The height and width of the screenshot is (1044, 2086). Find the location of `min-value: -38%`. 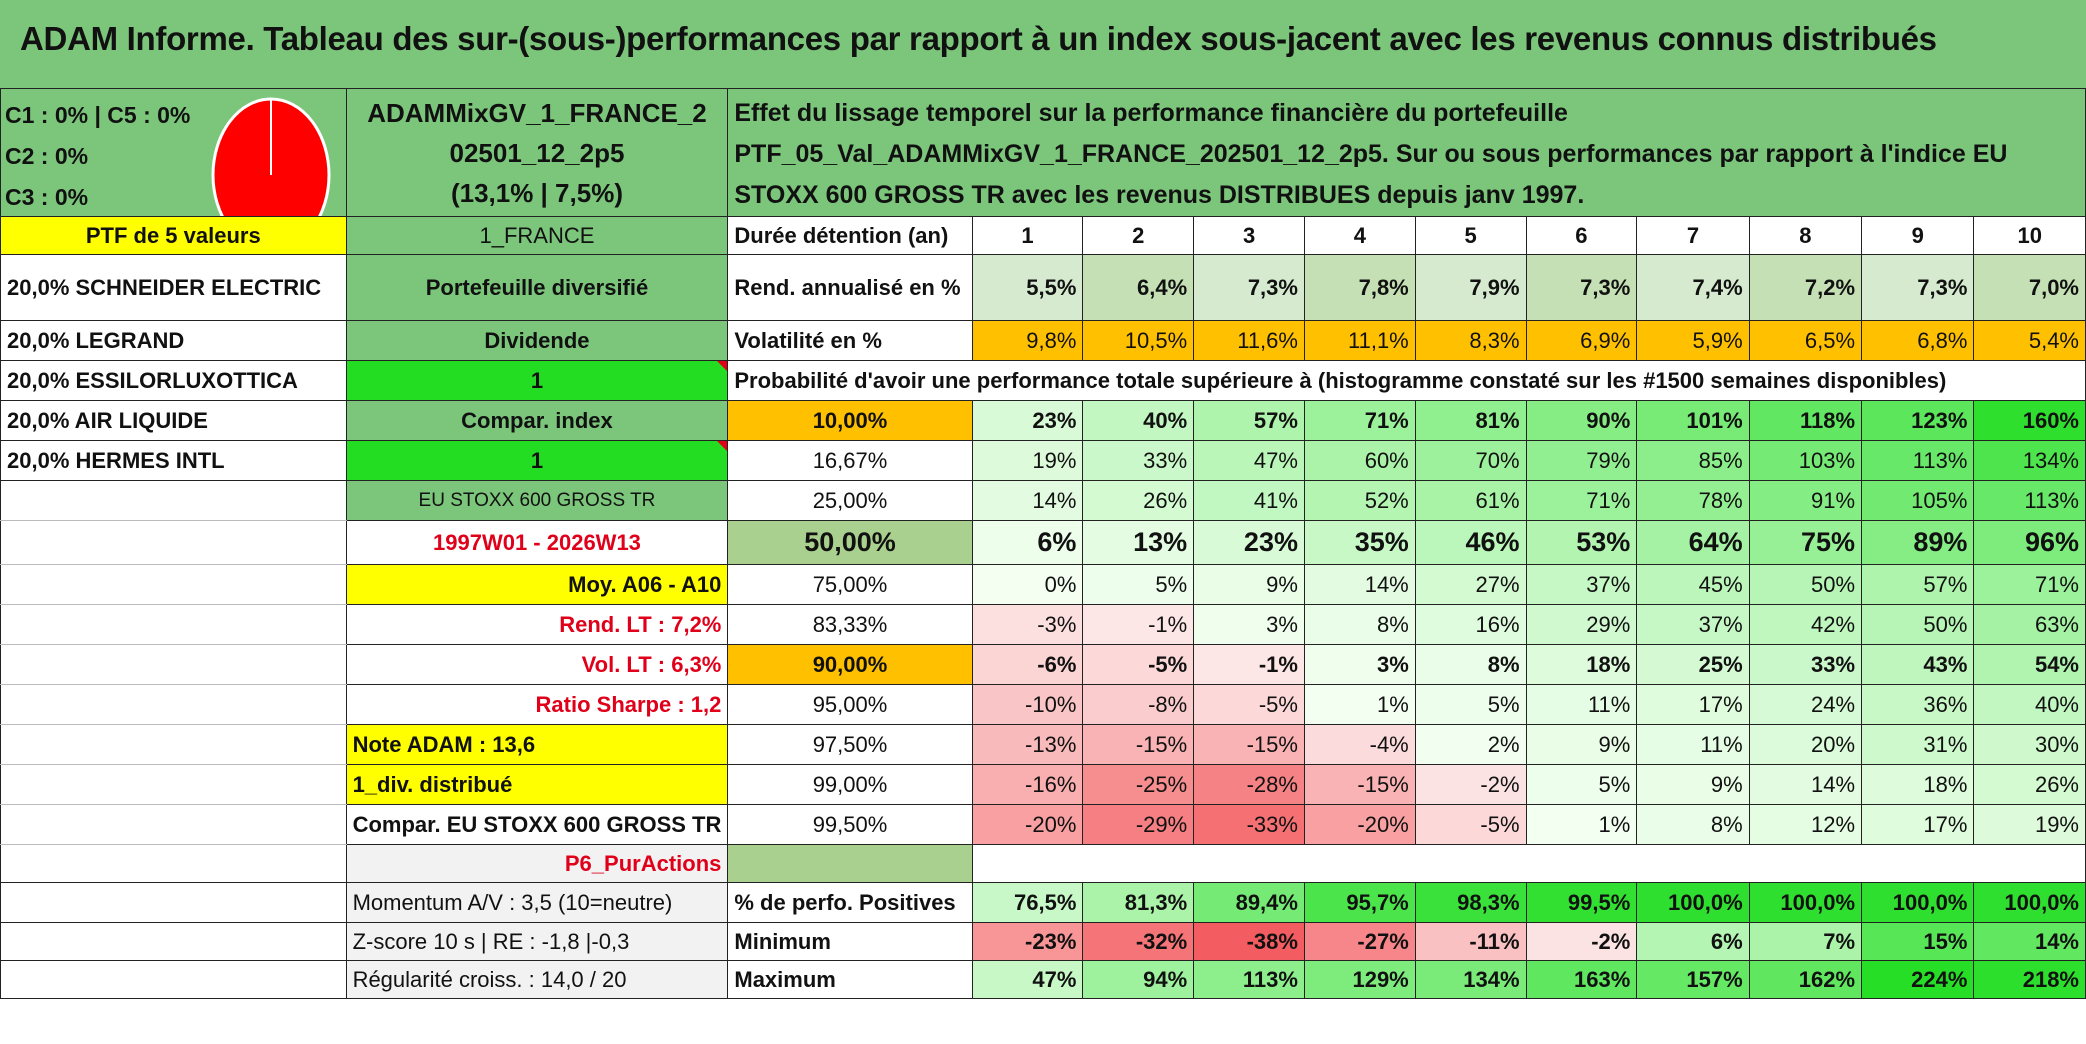

min-value: -38% is located at coordinates (1249, 941).